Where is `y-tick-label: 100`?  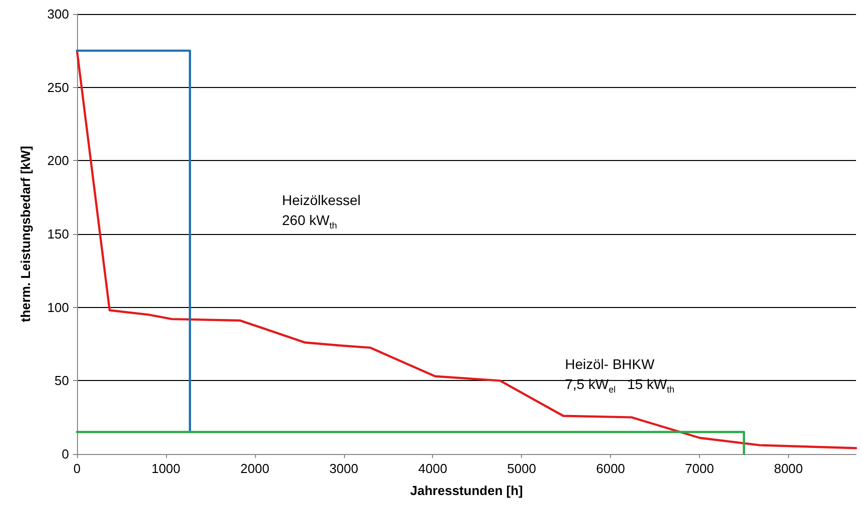
y-tick-label: 100 is located at coordinates (58, 307).